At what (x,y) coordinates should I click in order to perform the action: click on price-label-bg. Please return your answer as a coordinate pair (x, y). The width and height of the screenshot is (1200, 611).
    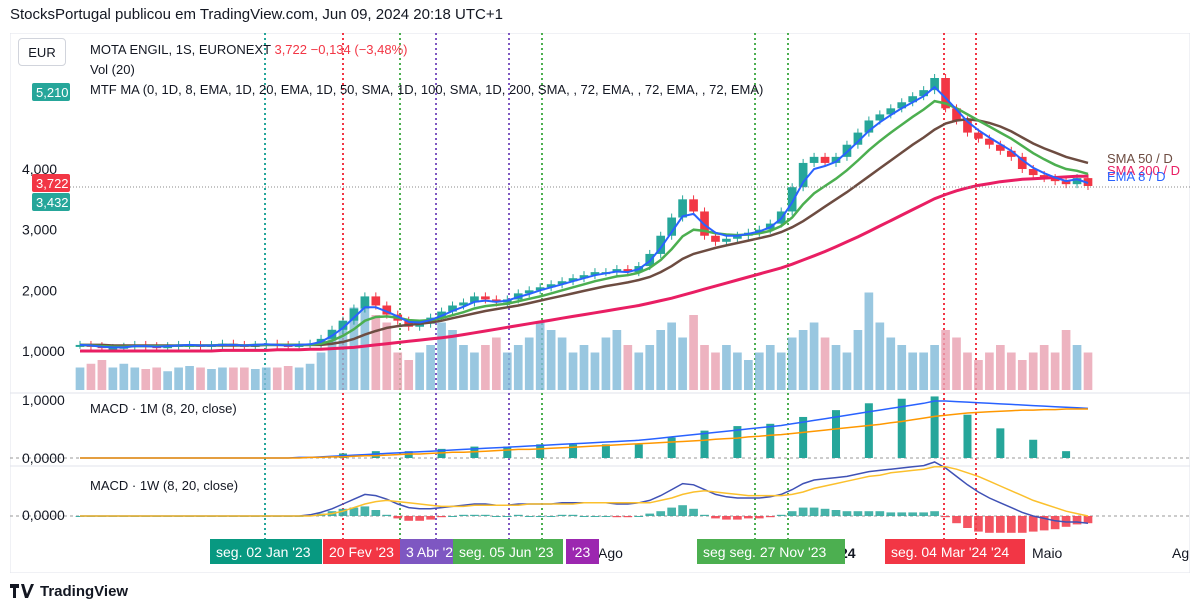
    Looking at the image, I should click on (51, 183).